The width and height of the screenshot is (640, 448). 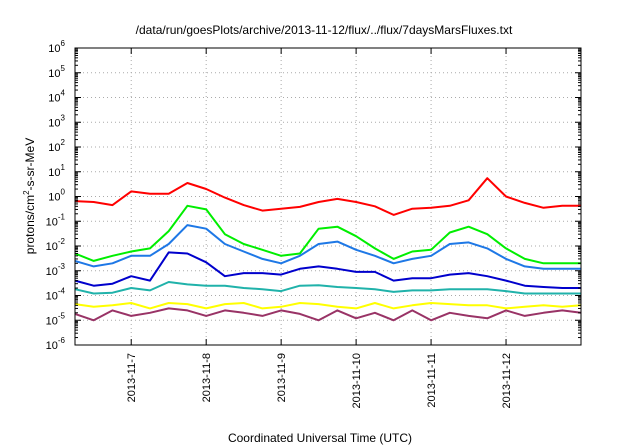 I want to click on y-tick-label: 10⁻⁶, so click(x=56, y=344).